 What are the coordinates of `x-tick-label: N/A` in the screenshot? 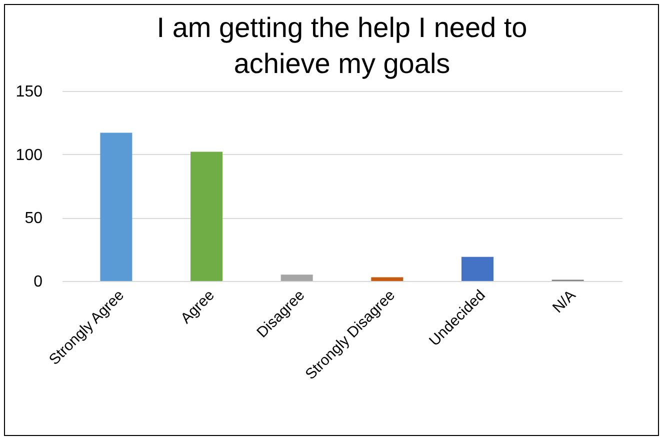 It's located at (564, 301).